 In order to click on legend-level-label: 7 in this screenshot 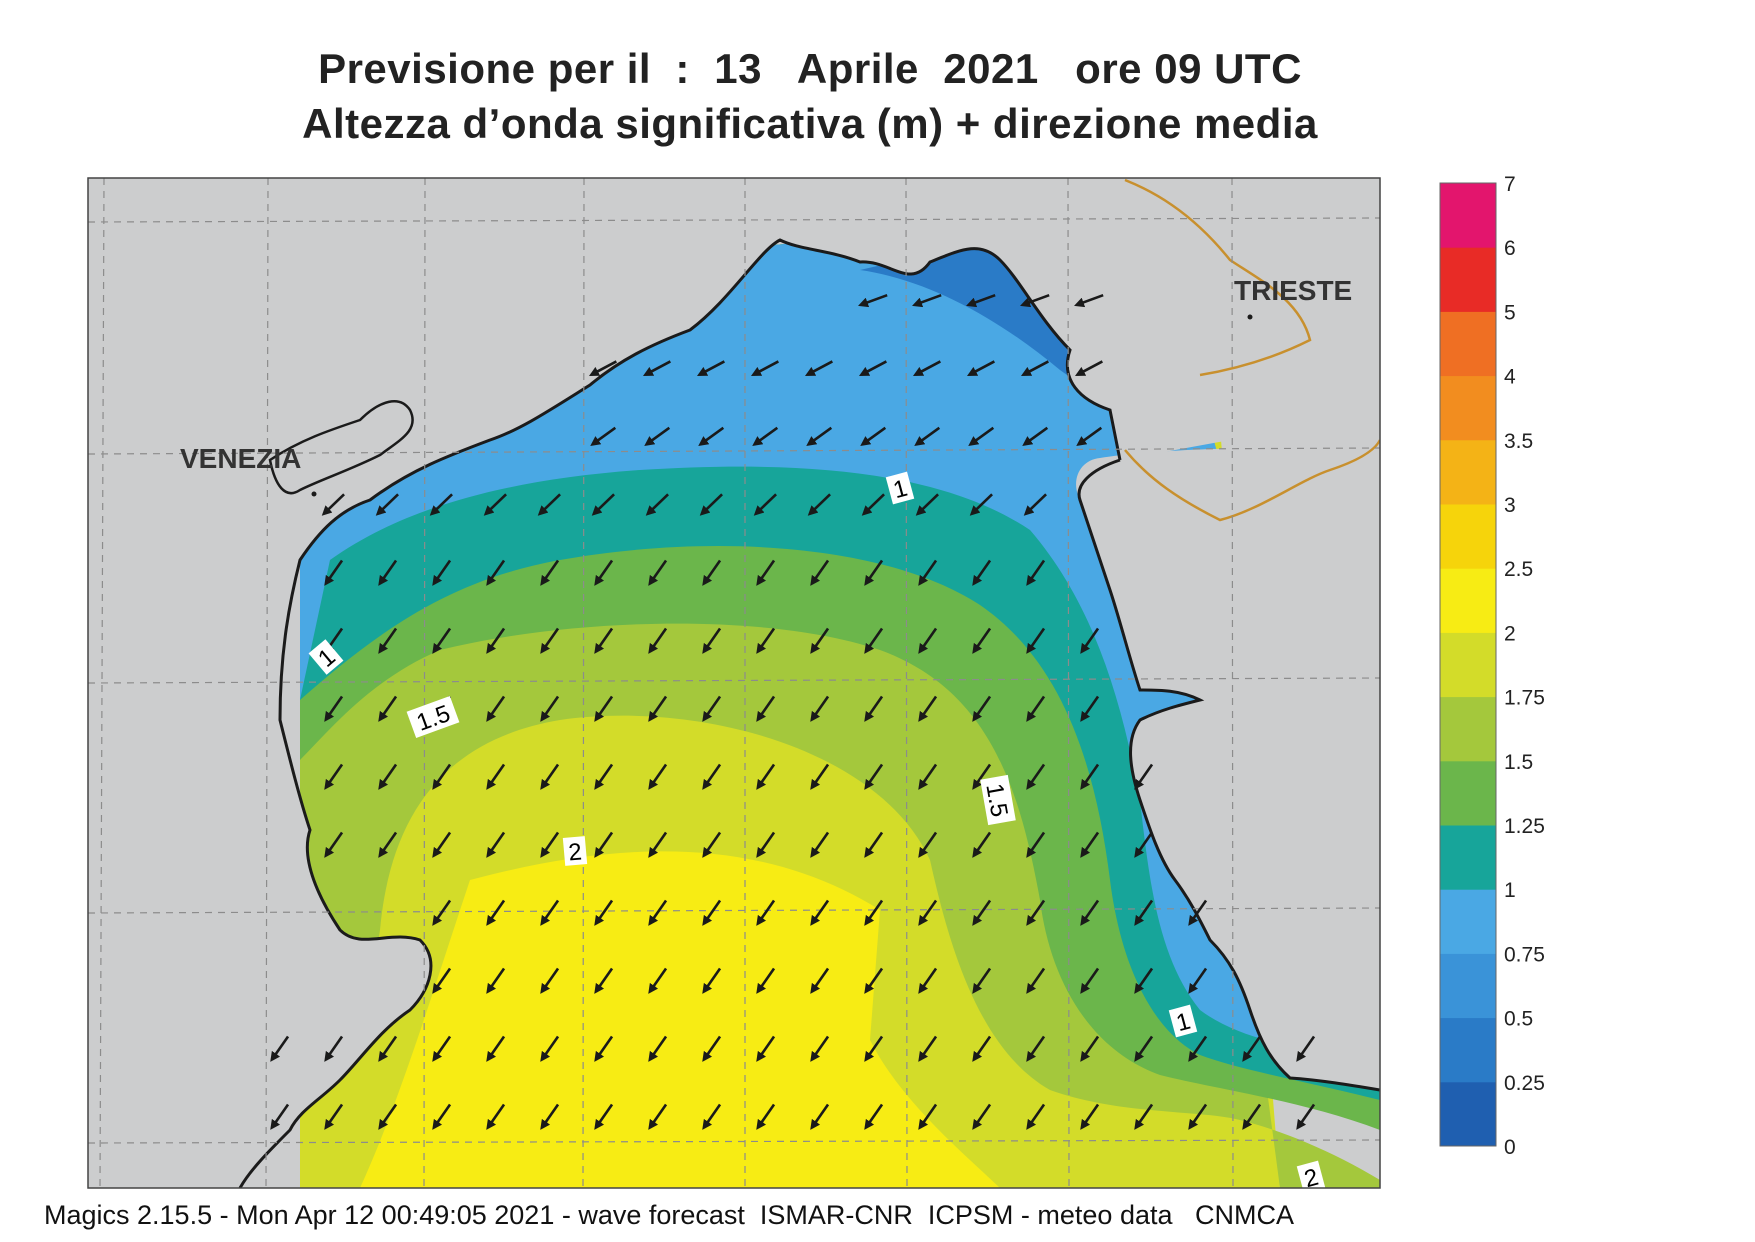, I will do `click(1510, 184)`.